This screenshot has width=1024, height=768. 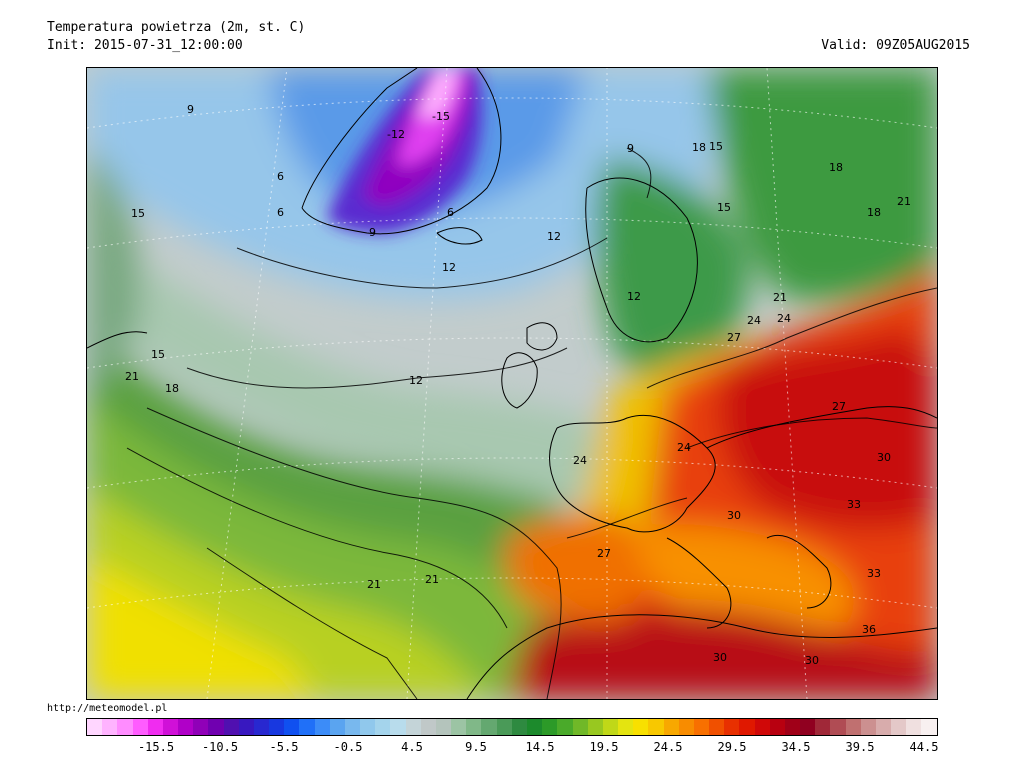 I want to click on greenland-cold-core, so click(x=405, y=150).